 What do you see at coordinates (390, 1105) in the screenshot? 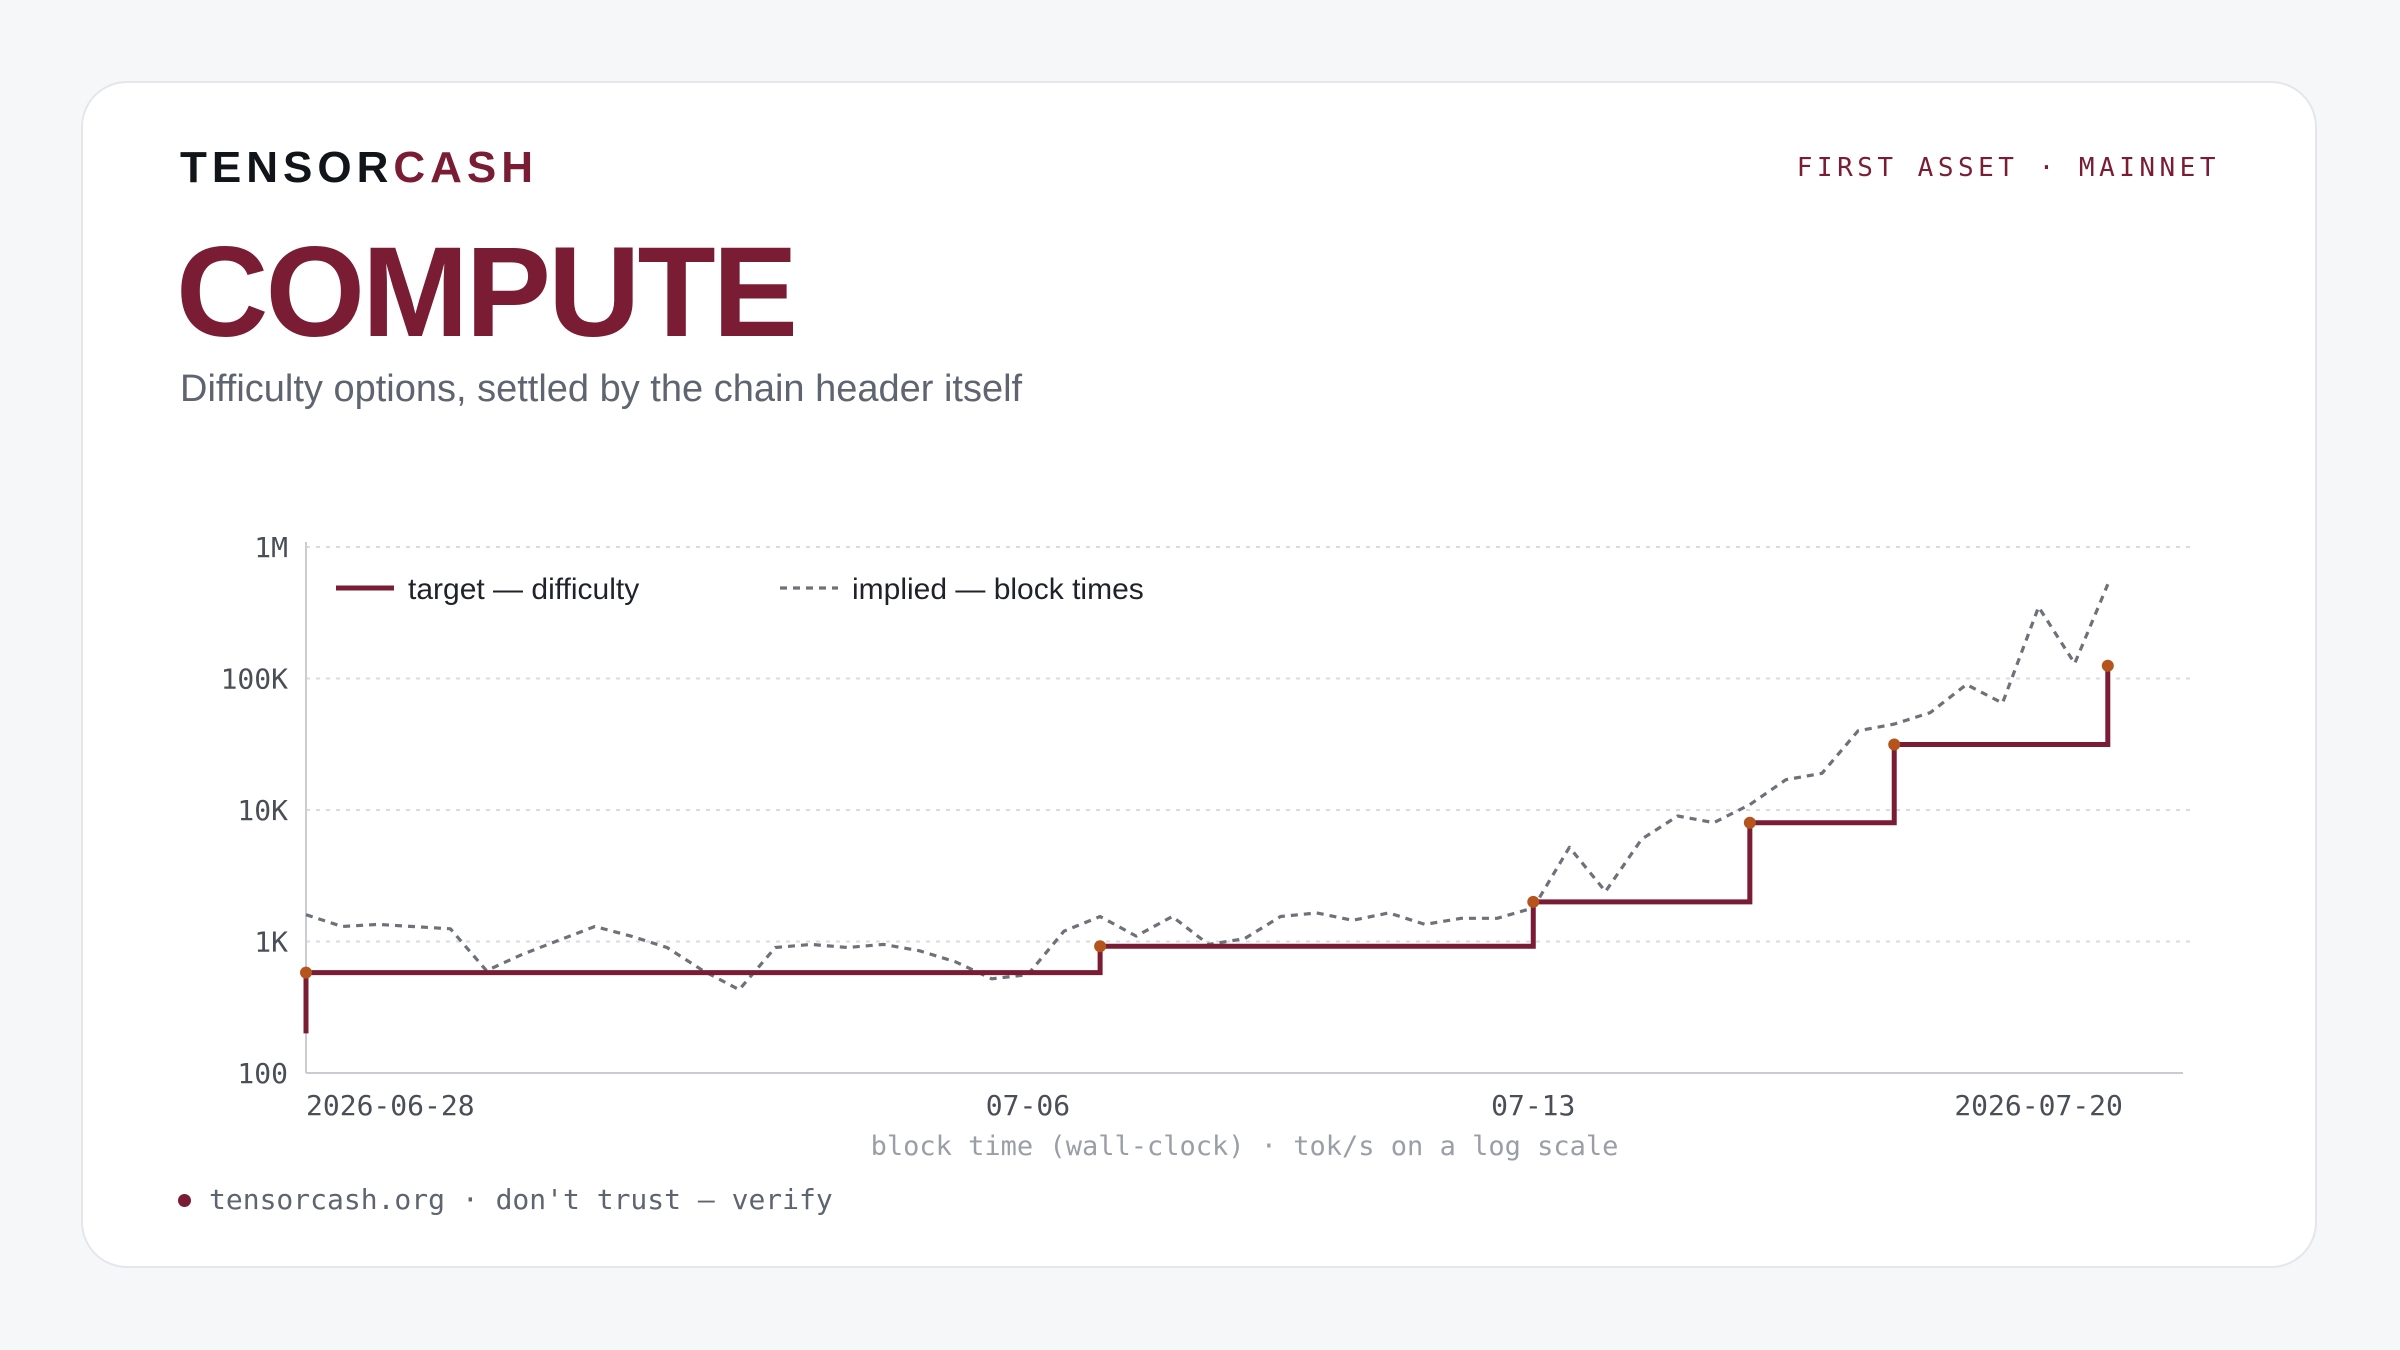
I see `x-tick-label: 2026-06-28` at bounding box center [390, 1105].